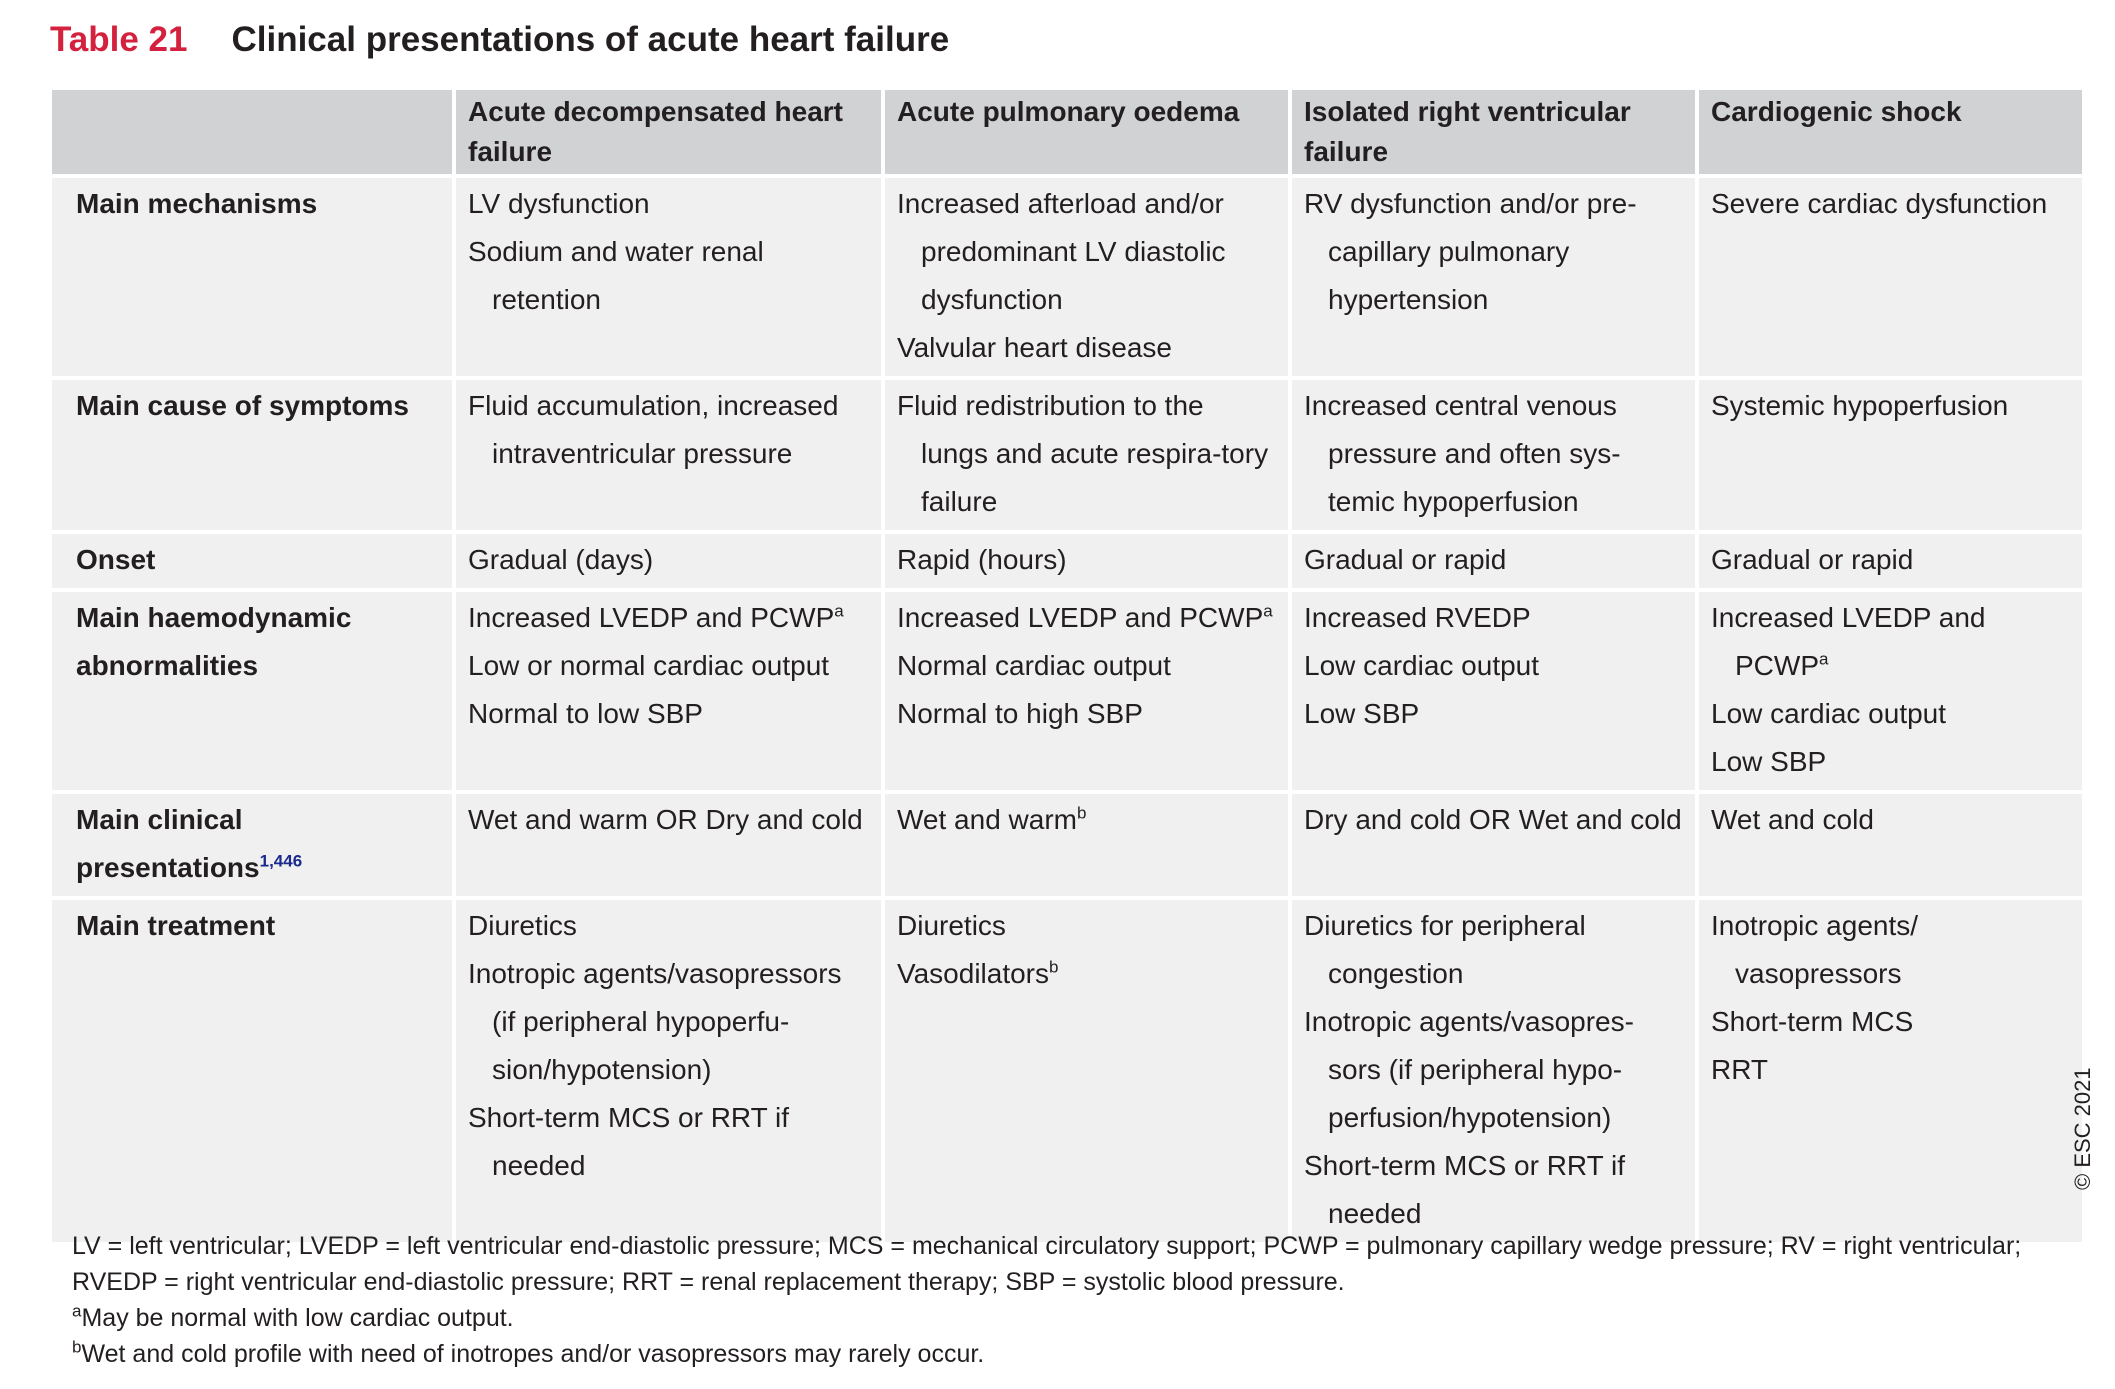  I want to click on text: Diuretics for peripheral congestion, so click(1445, 949).